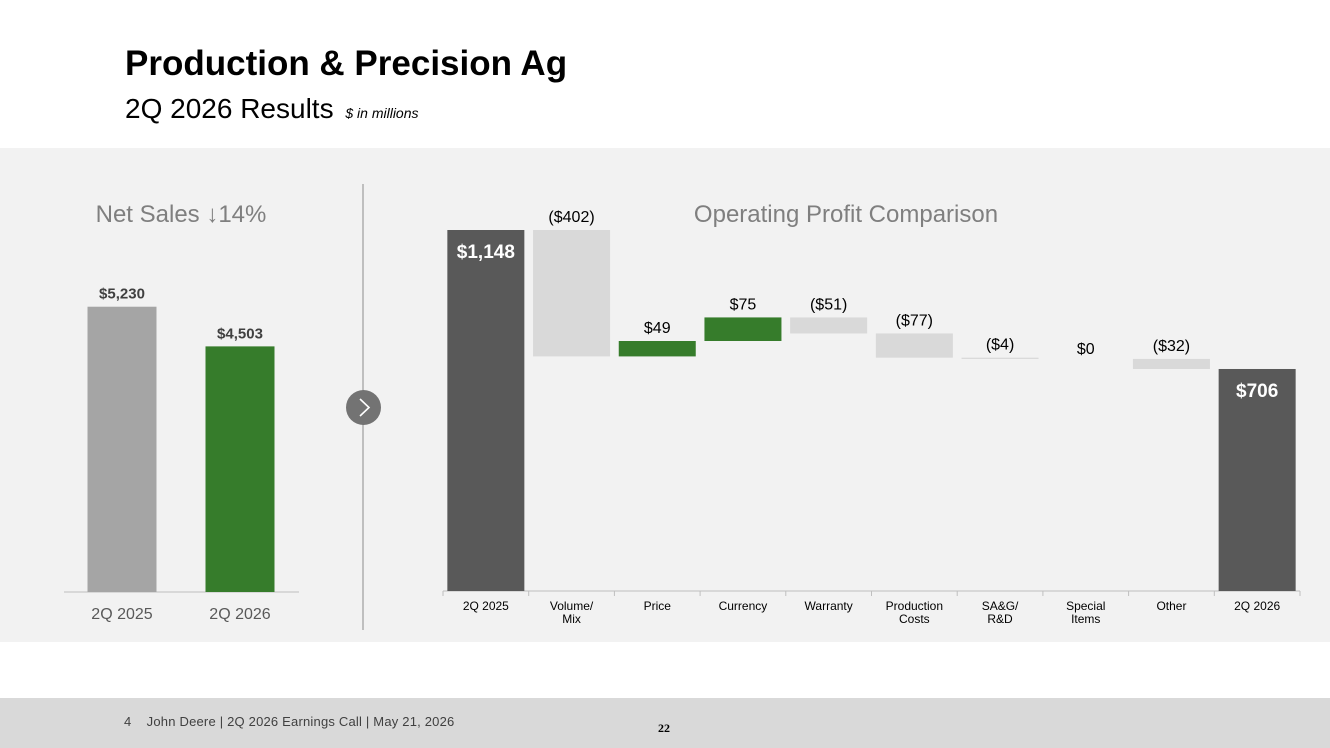  Describe the element at coordinates (828, 304) in the screenshot. I see `op-profit-data-label: ($51)` at that location.